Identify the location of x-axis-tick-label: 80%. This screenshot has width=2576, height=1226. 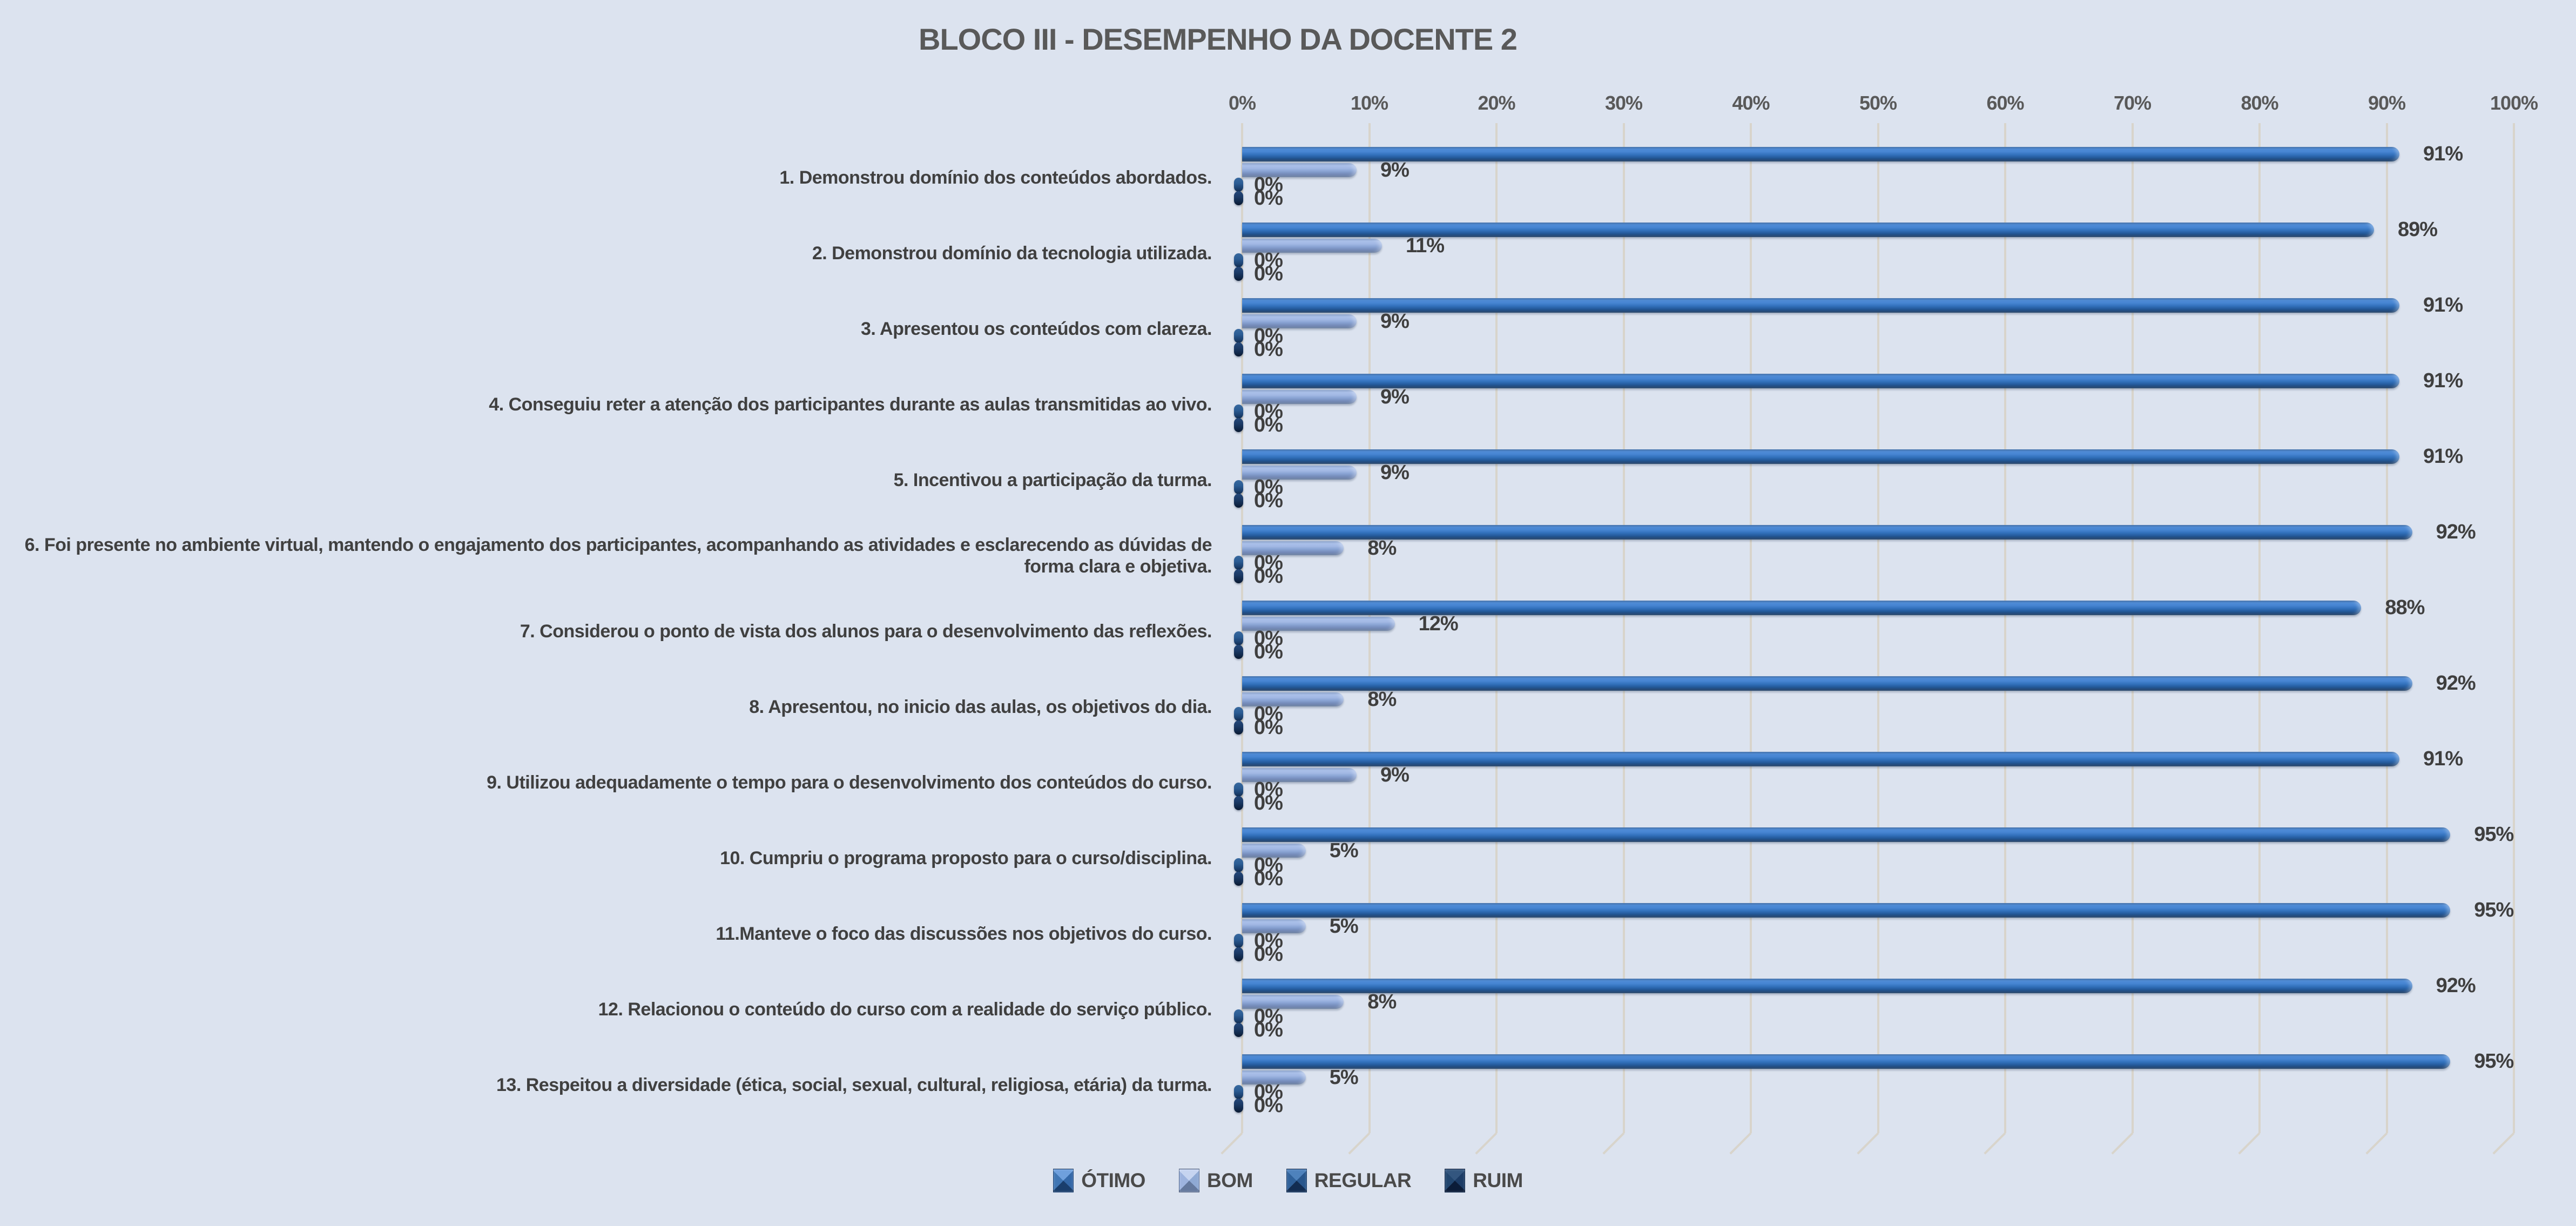
(2259, 103).